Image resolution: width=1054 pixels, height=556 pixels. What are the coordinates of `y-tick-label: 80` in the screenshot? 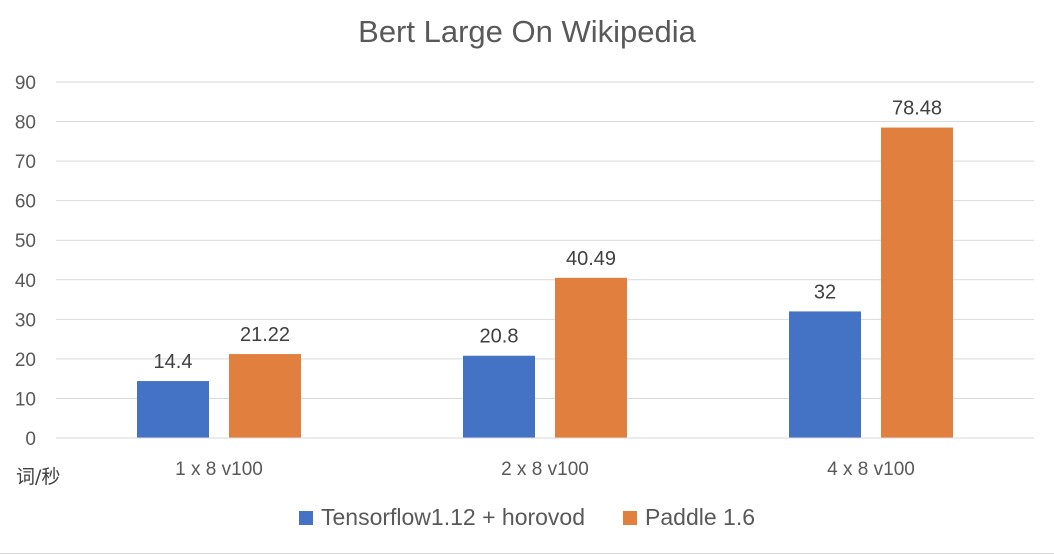 It's located at (25, 123).